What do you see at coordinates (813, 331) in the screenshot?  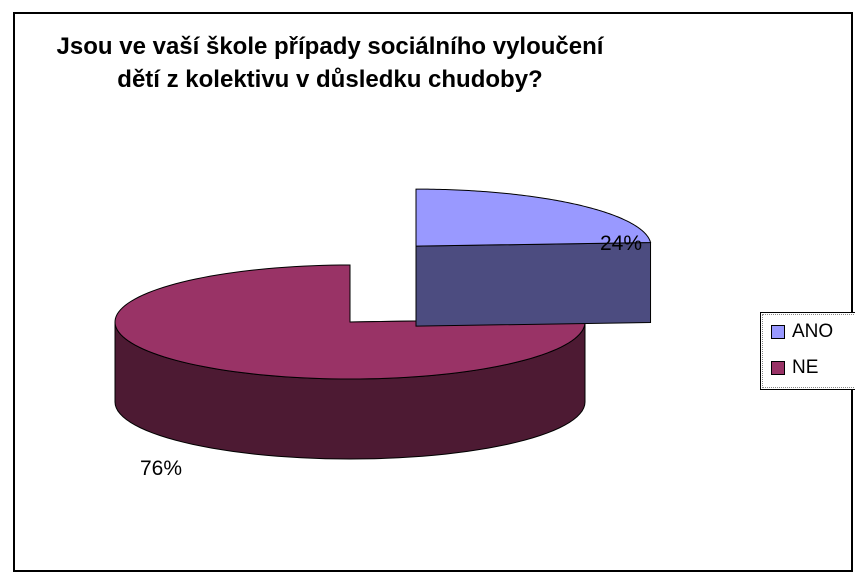 I see `legend-label-ano: ANO` at bounding box center [813, 331].